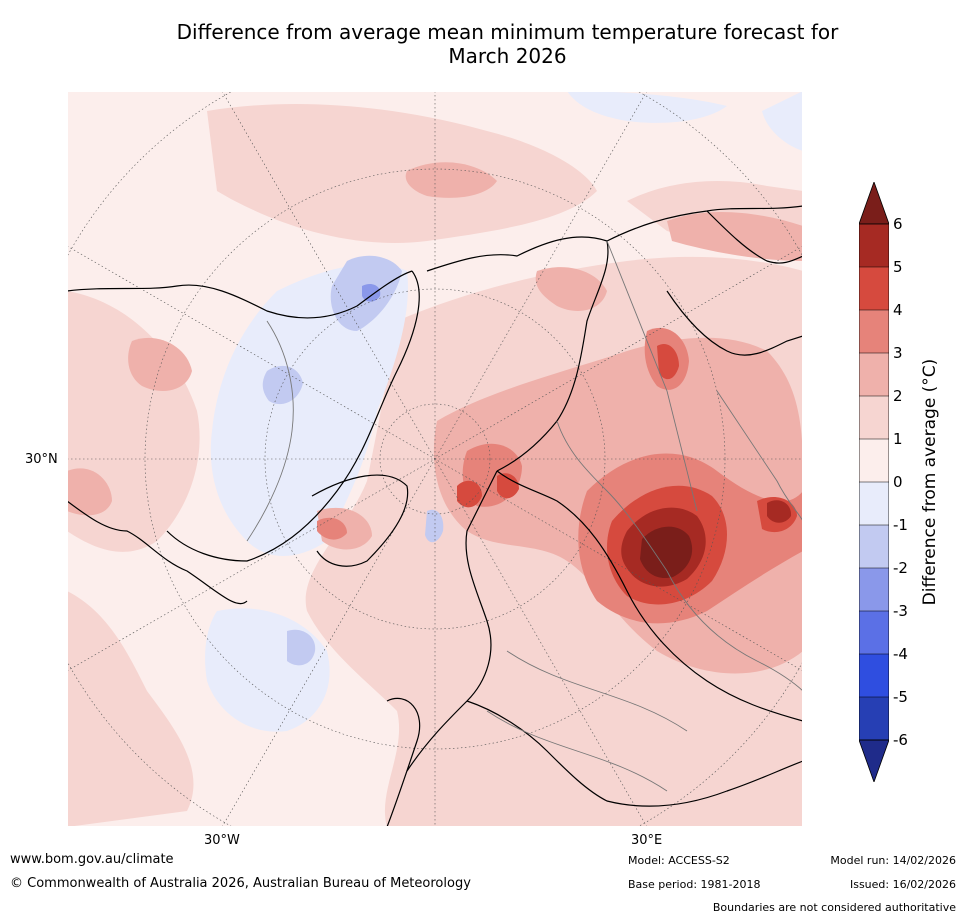 The width and height of the screenshot is (965, 919). Describe the element at coordinates (900, 568) in the screenshot. I see `colorbar-tick: -2` at that location.